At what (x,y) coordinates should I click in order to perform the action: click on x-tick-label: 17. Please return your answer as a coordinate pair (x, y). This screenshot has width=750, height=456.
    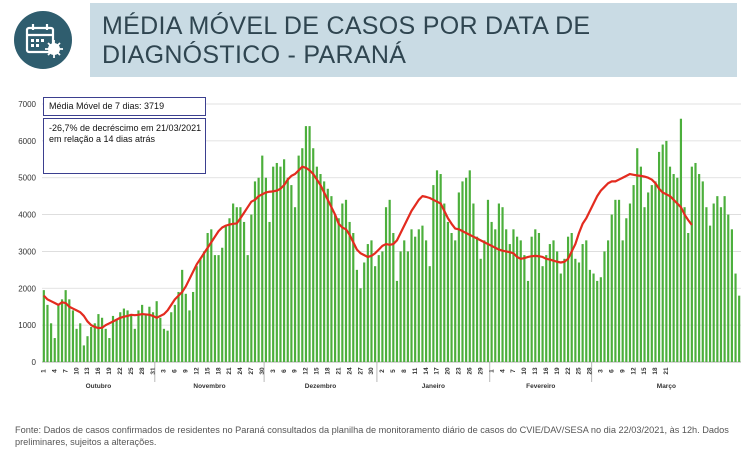
    Looking at the image, I should click on (437, 371).